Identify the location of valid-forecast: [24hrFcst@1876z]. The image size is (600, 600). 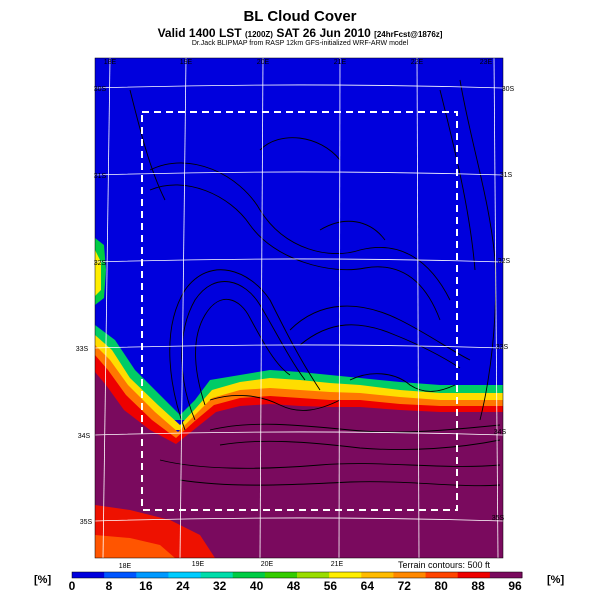
(408, 34).